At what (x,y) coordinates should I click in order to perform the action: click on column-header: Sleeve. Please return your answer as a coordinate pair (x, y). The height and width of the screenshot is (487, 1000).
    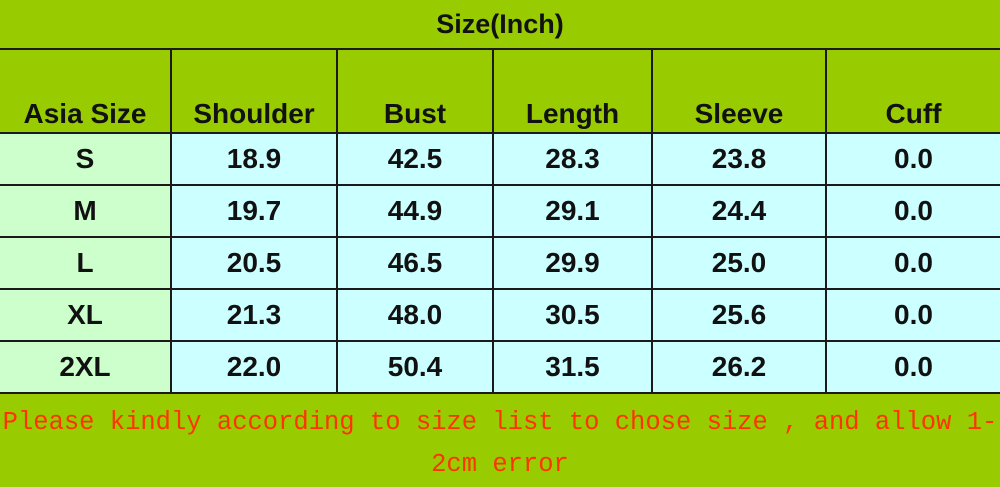
    Looking at the image, I should click on (739, 91).